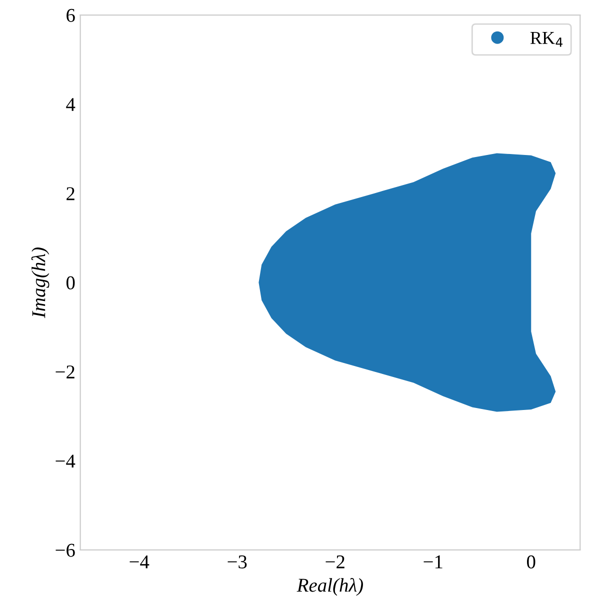 This screenshot has width=595, height=601. What do you see at coordinates (66, 461) in the screenshot?
I see `y-tick-label: −4` at bounding box center [66, 461].